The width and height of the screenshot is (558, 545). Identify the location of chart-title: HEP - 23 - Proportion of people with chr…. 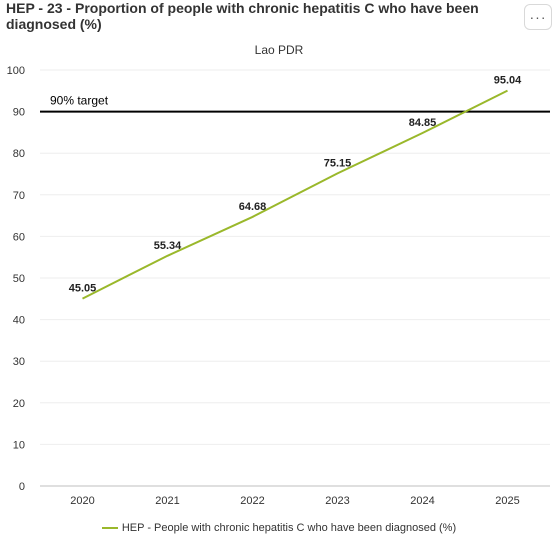
(242, 16).